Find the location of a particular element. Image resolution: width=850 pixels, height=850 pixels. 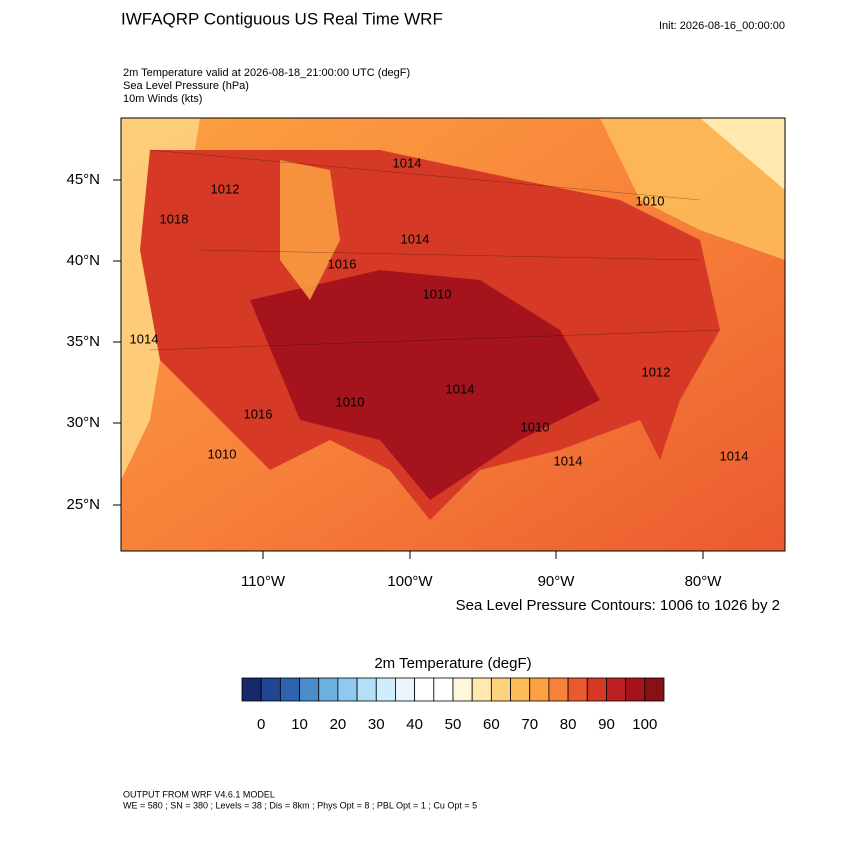

lon-label: 110°W is located at coordinates (263, 581).